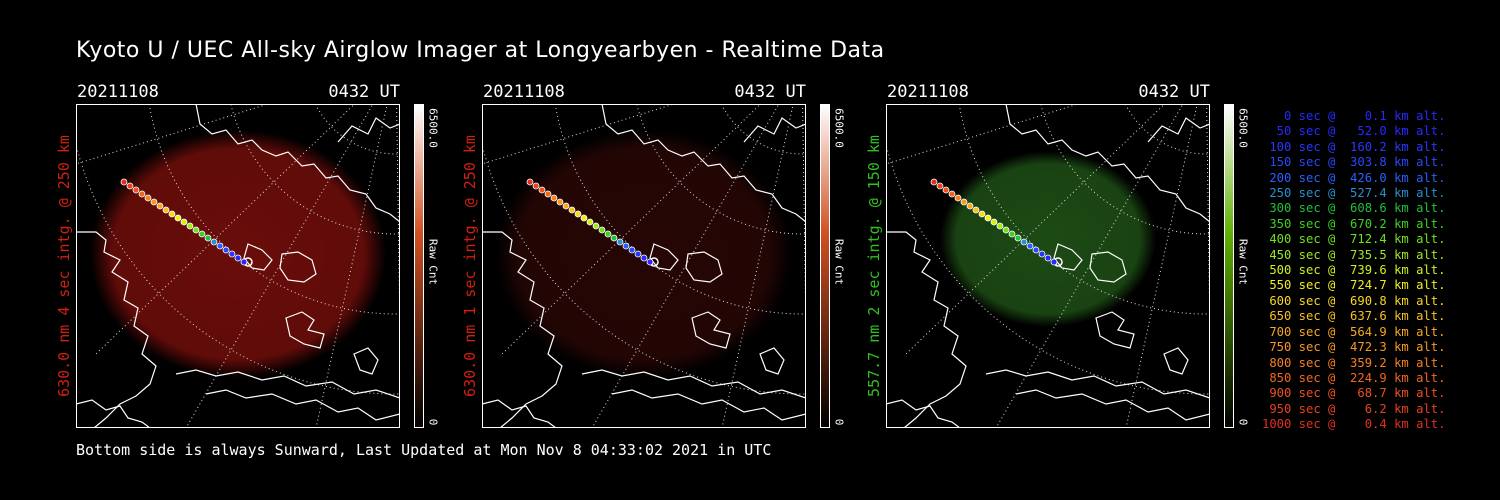 The width and height of the screenshot is (1500, 500). What do you see at coordinates (839, 128) in the screenshot?
I see `panel-2-cbar-max: 6500.0` at bounding box center [839, 128].